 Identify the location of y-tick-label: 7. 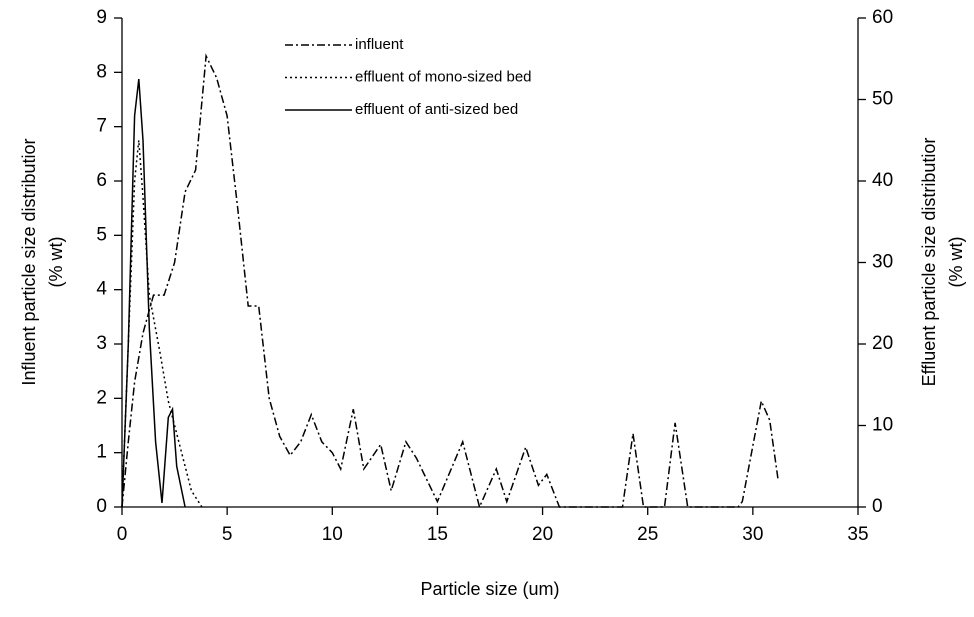
(101, 126).